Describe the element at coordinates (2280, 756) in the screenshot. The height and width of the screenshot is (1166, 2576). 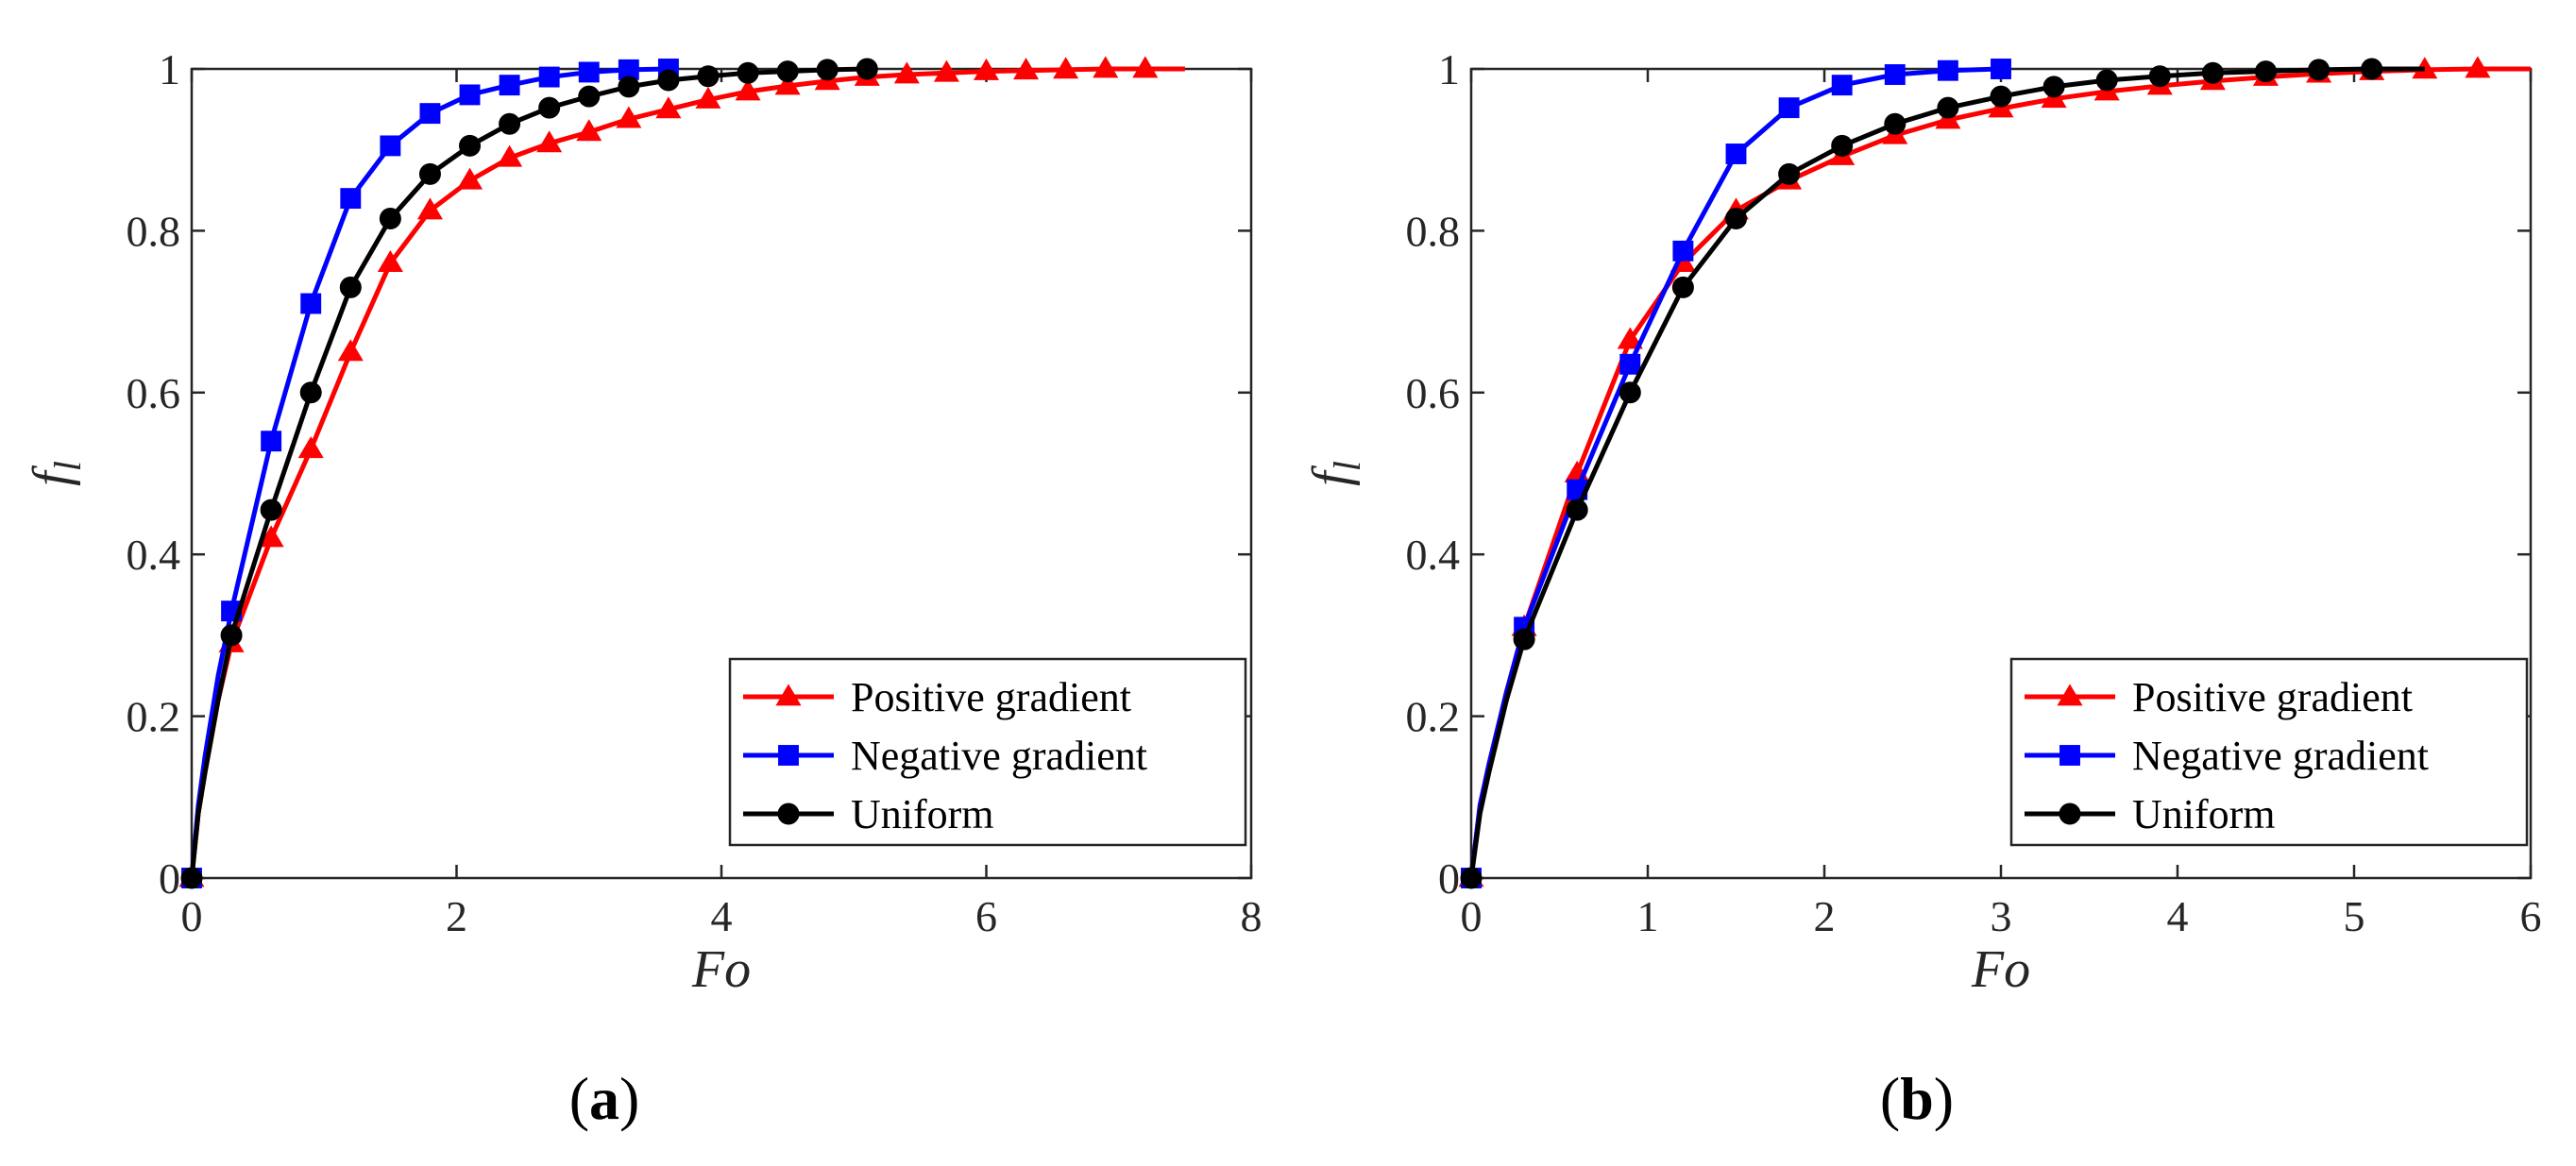
I see `legend-entry-label: Negative gradient` at that location.